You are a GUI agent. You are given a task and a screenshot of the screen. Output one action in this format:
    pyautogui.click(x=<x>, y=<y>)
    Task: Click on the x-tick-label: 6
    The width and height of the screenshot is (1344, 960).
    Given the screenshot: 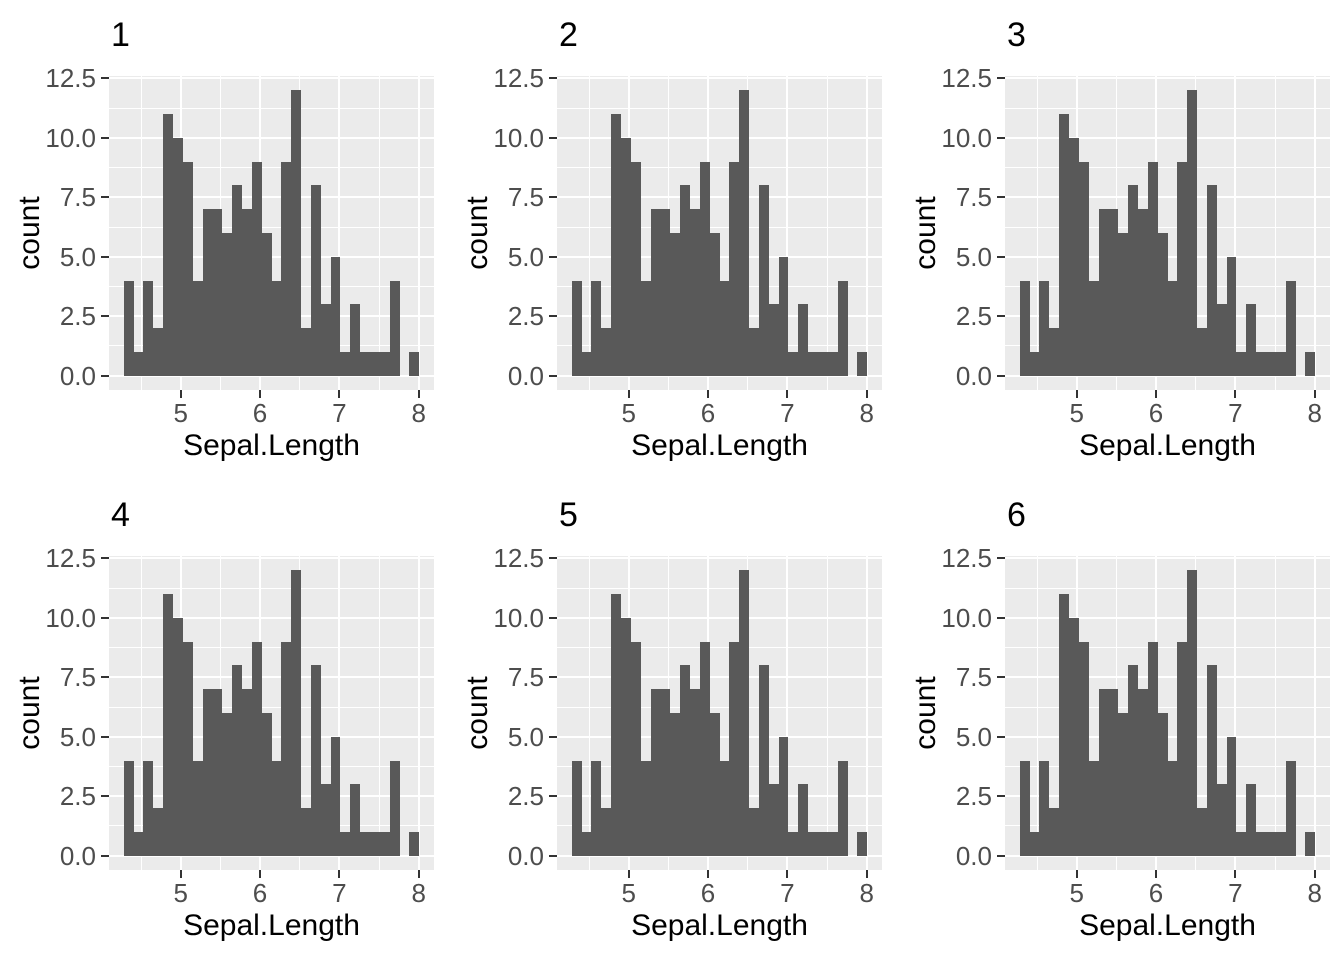 What is the action you would take?
    pyautogui.click(x=1156, y=893)
    